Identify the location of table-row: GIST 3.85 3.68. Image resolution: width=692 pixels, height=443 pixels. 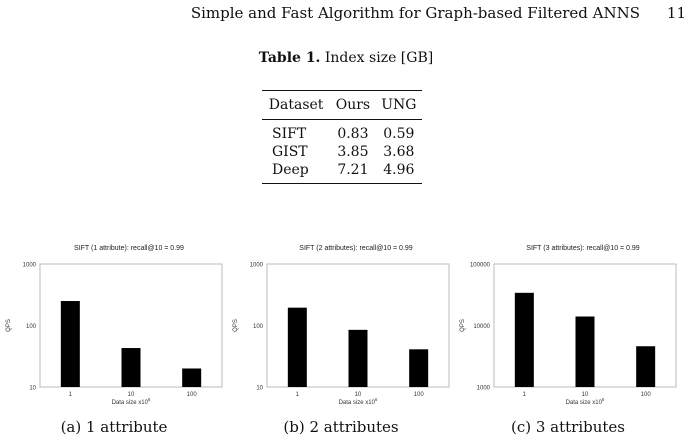
(342, 152).